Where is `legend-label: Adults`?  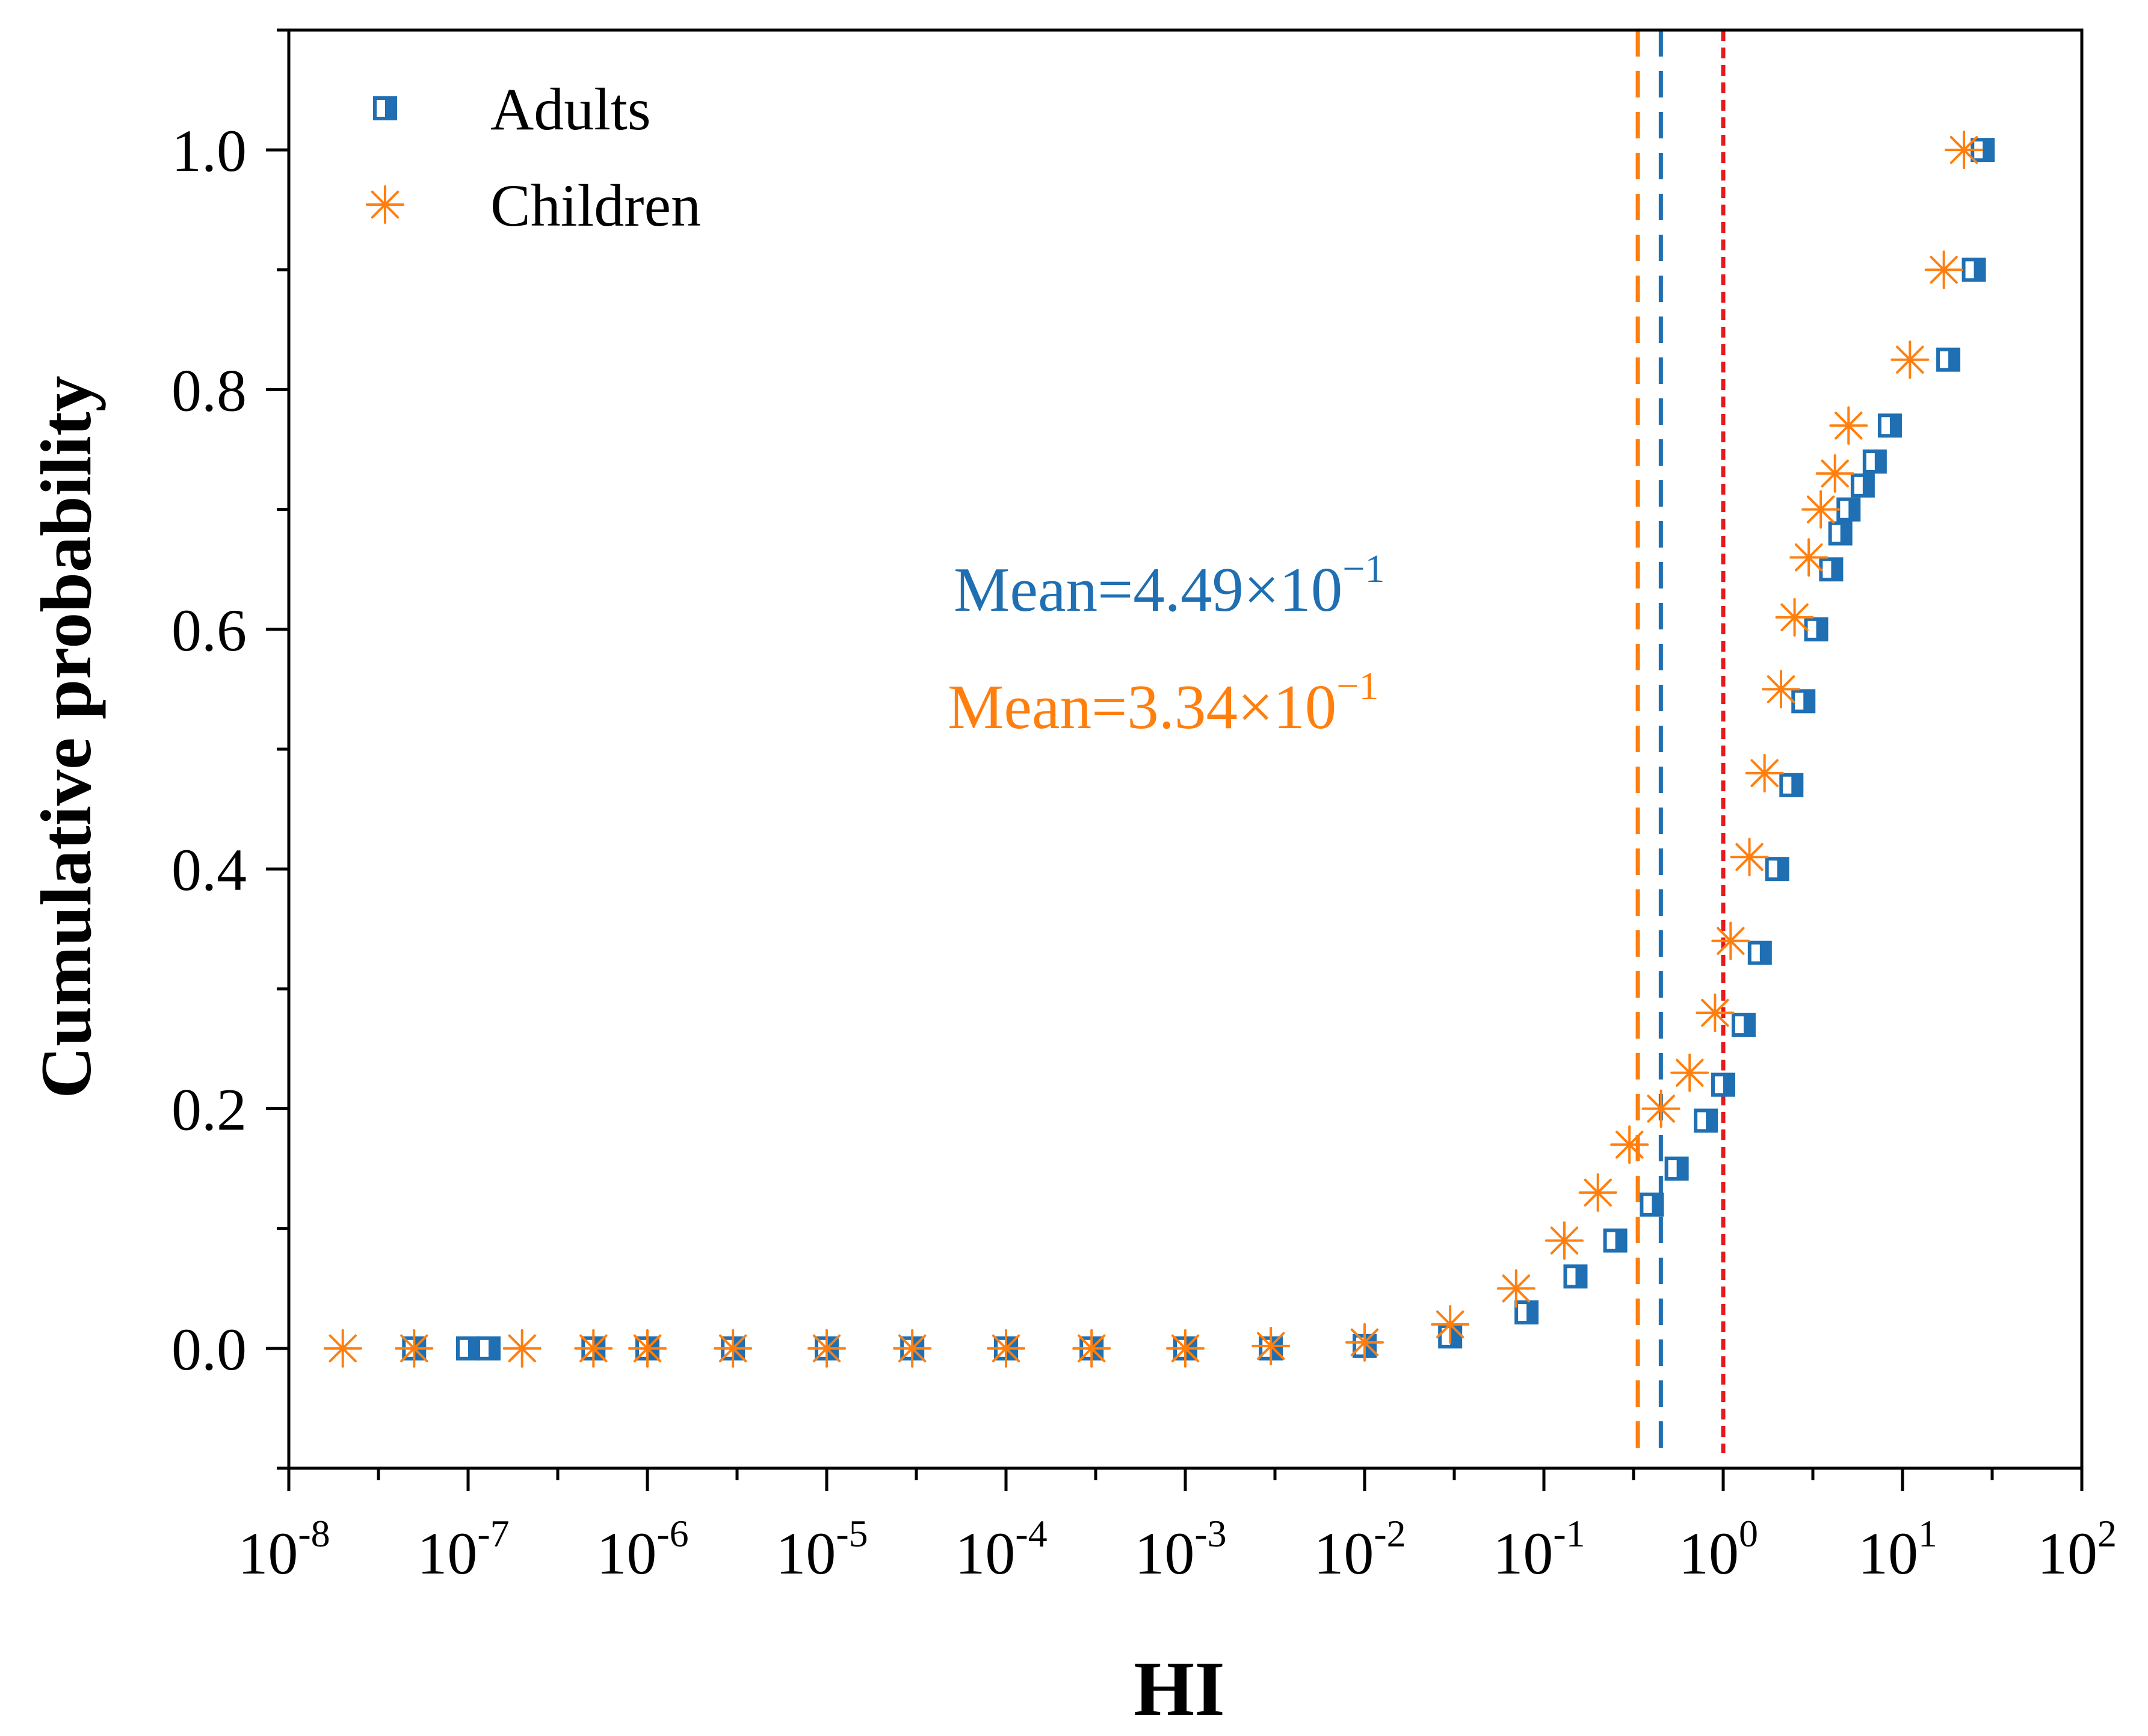
legend-label: Adults is located at coordinates (570, 109).